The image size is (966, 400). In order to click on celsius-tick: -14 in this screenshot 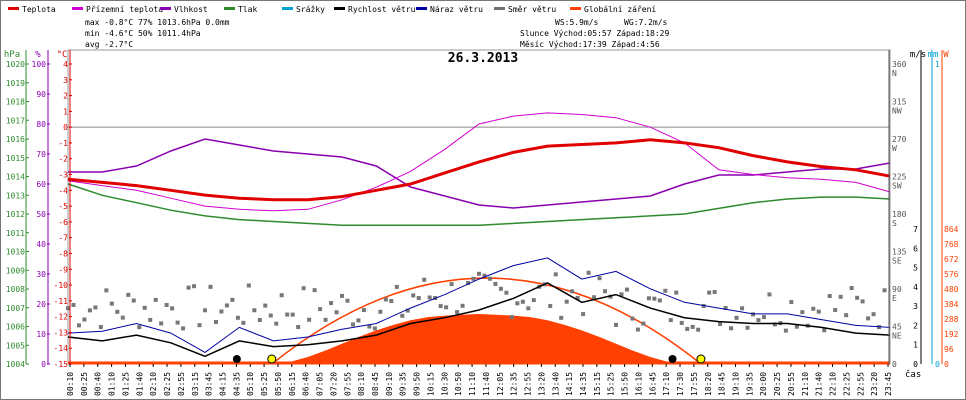, I will do `click(61, 348)`.